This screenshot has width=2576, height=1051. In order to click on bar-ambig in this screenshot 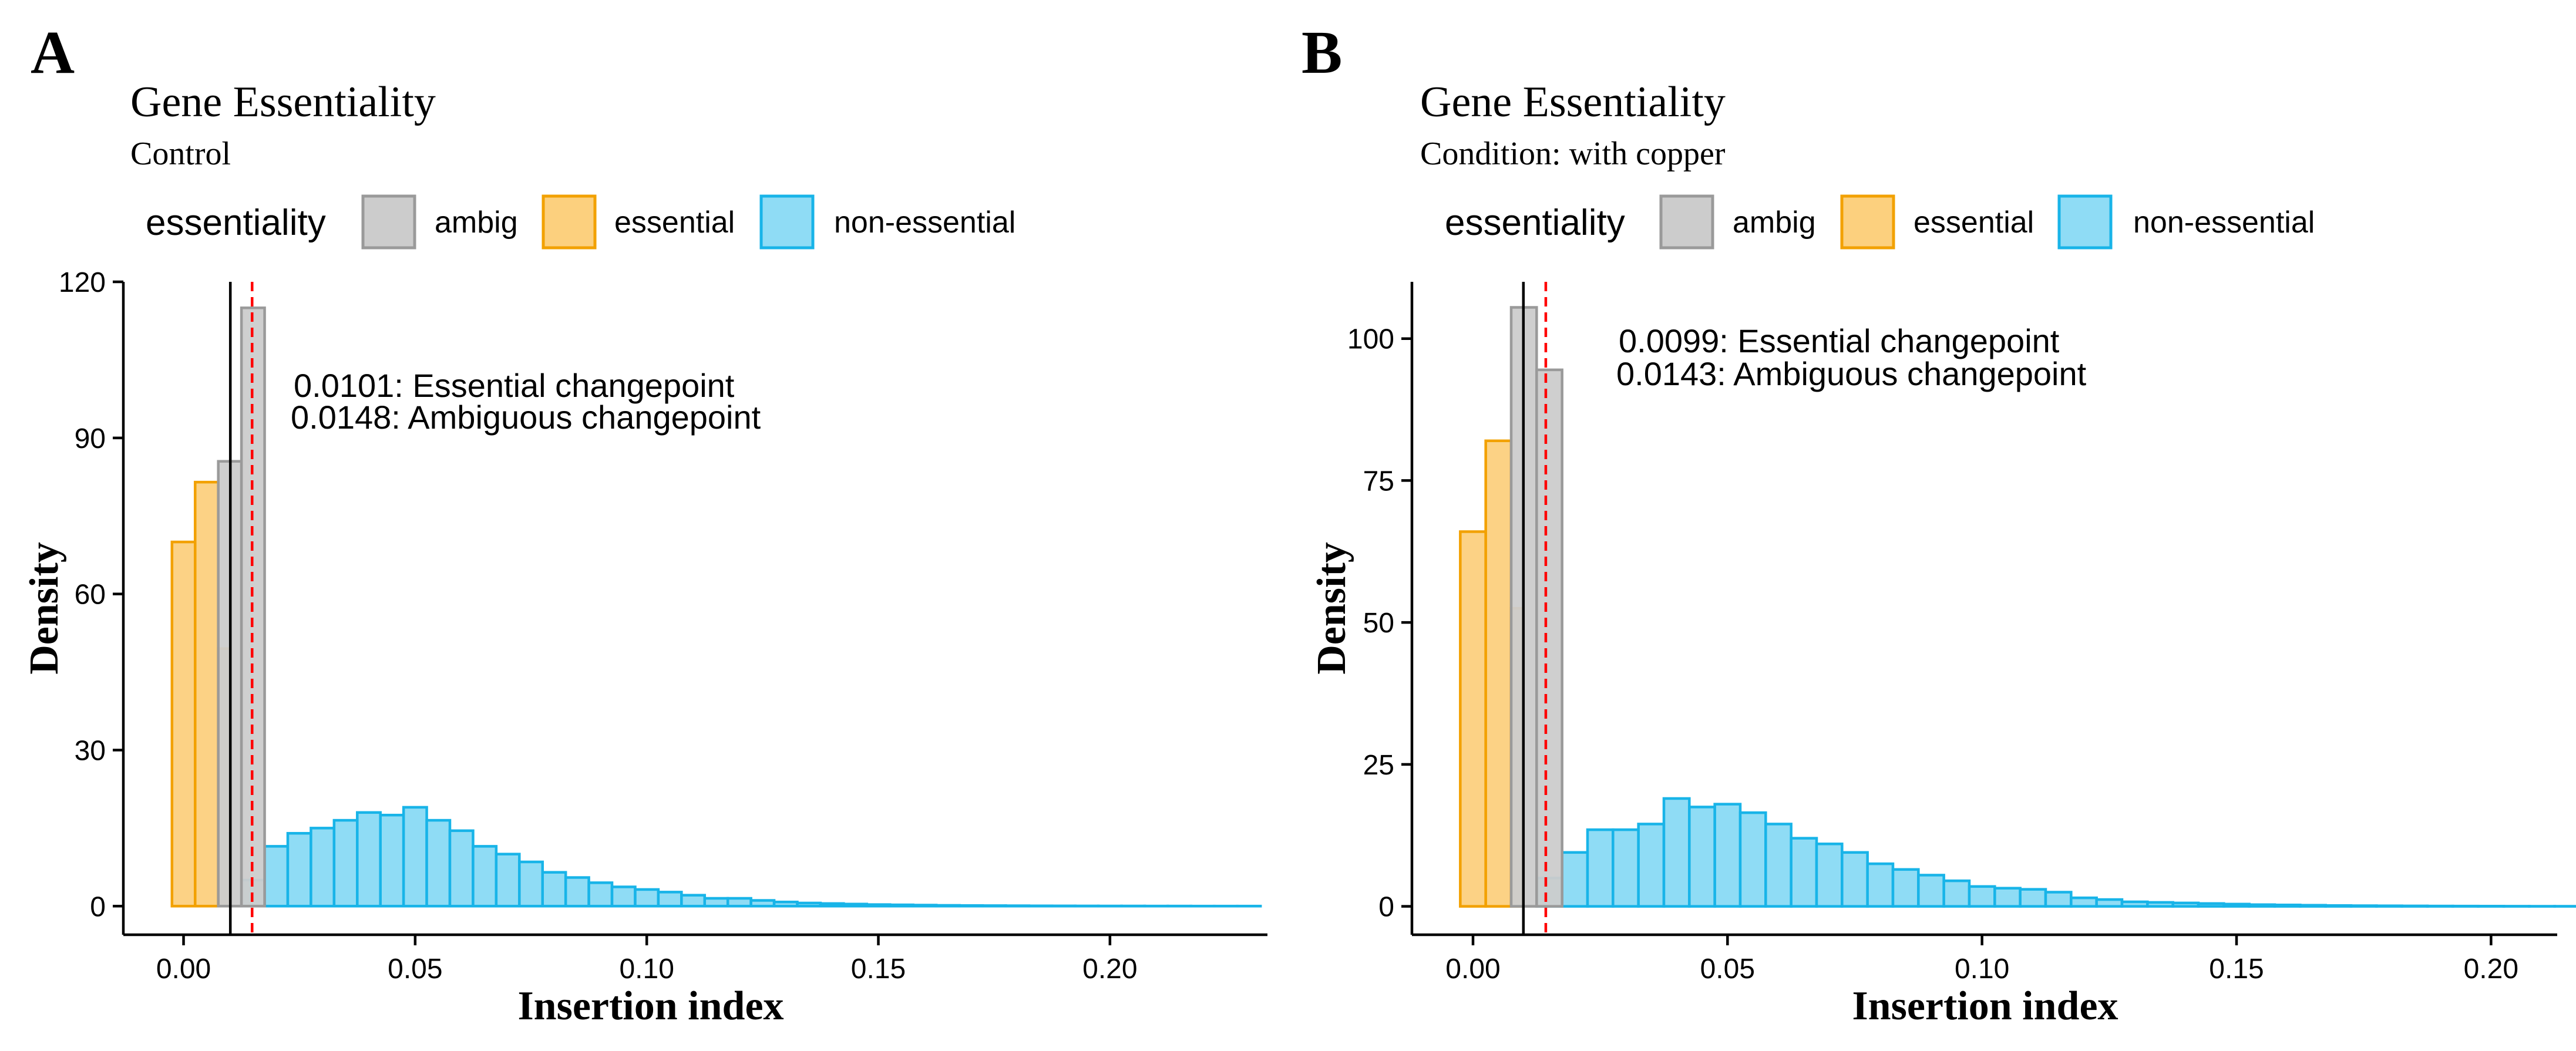, I will do `click(1549, 638)`.